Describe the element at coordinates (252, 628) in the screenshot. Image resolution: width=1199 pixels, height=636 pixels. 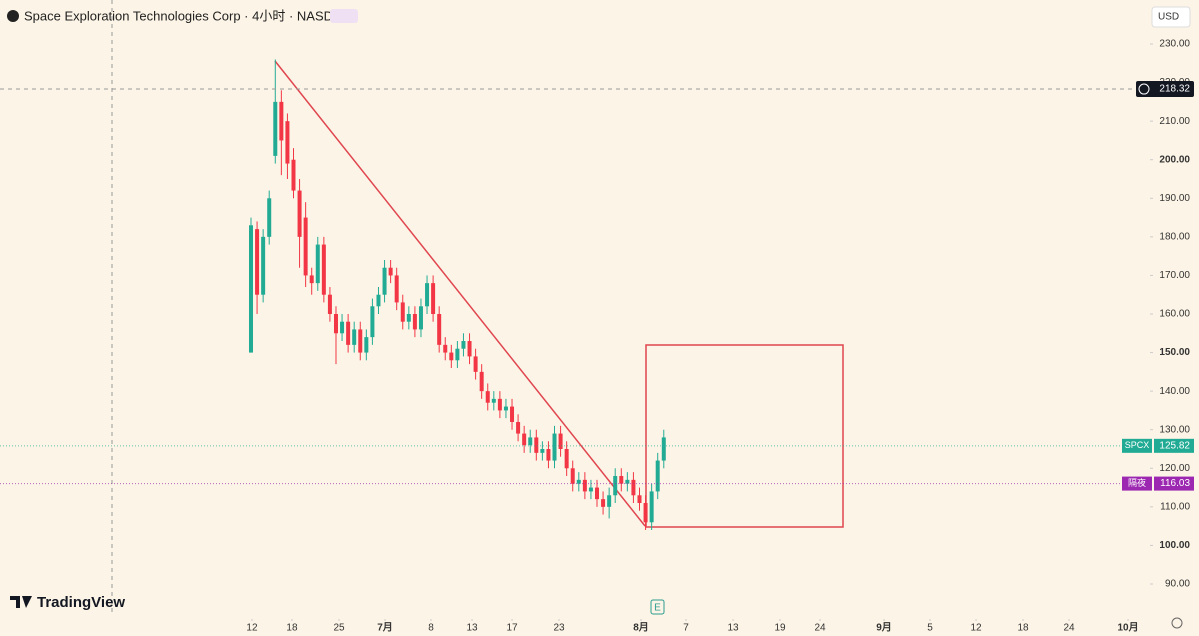
I see `x-tick-label: 12` at that location.